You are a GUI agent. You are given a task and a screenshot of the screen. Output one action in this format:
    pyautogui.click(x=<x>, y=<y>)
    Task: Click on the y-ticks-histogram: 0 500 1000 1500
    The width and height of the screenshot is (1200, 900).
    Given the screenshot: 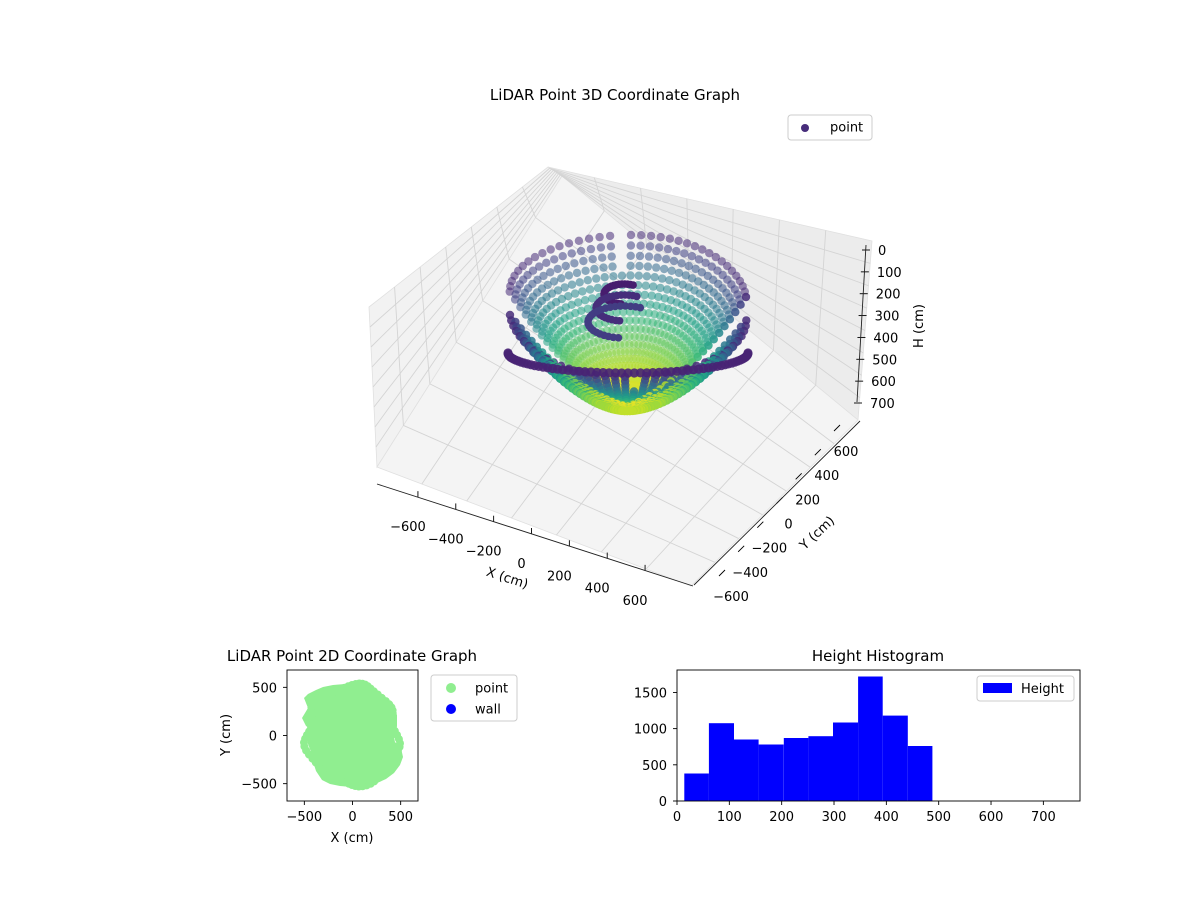 What is the action you would take?
    pyautogui.click(x=655, y=748)
    